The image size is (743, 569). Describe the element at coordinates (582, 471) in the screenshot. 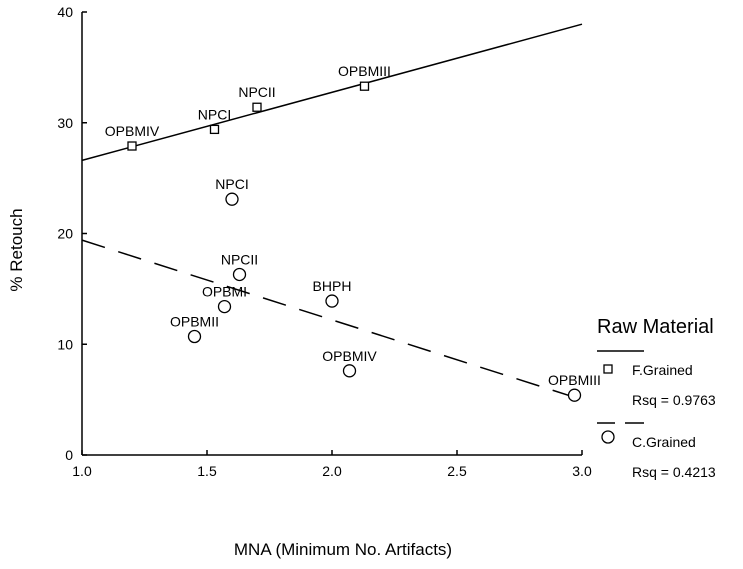

I see `x-tick-label: 3.0` at that location.